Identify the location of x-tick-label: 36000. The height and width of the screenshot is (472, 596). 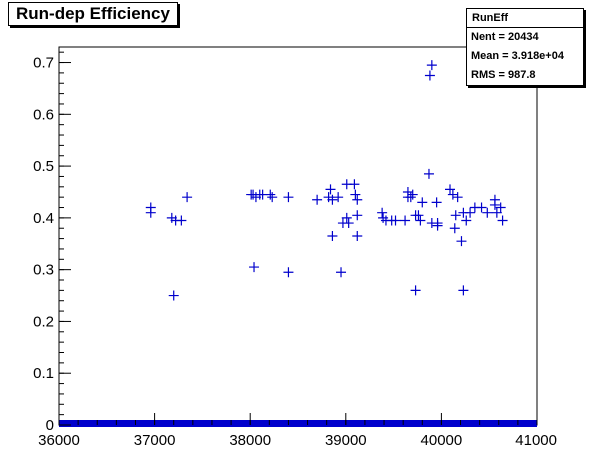
(59, 440).